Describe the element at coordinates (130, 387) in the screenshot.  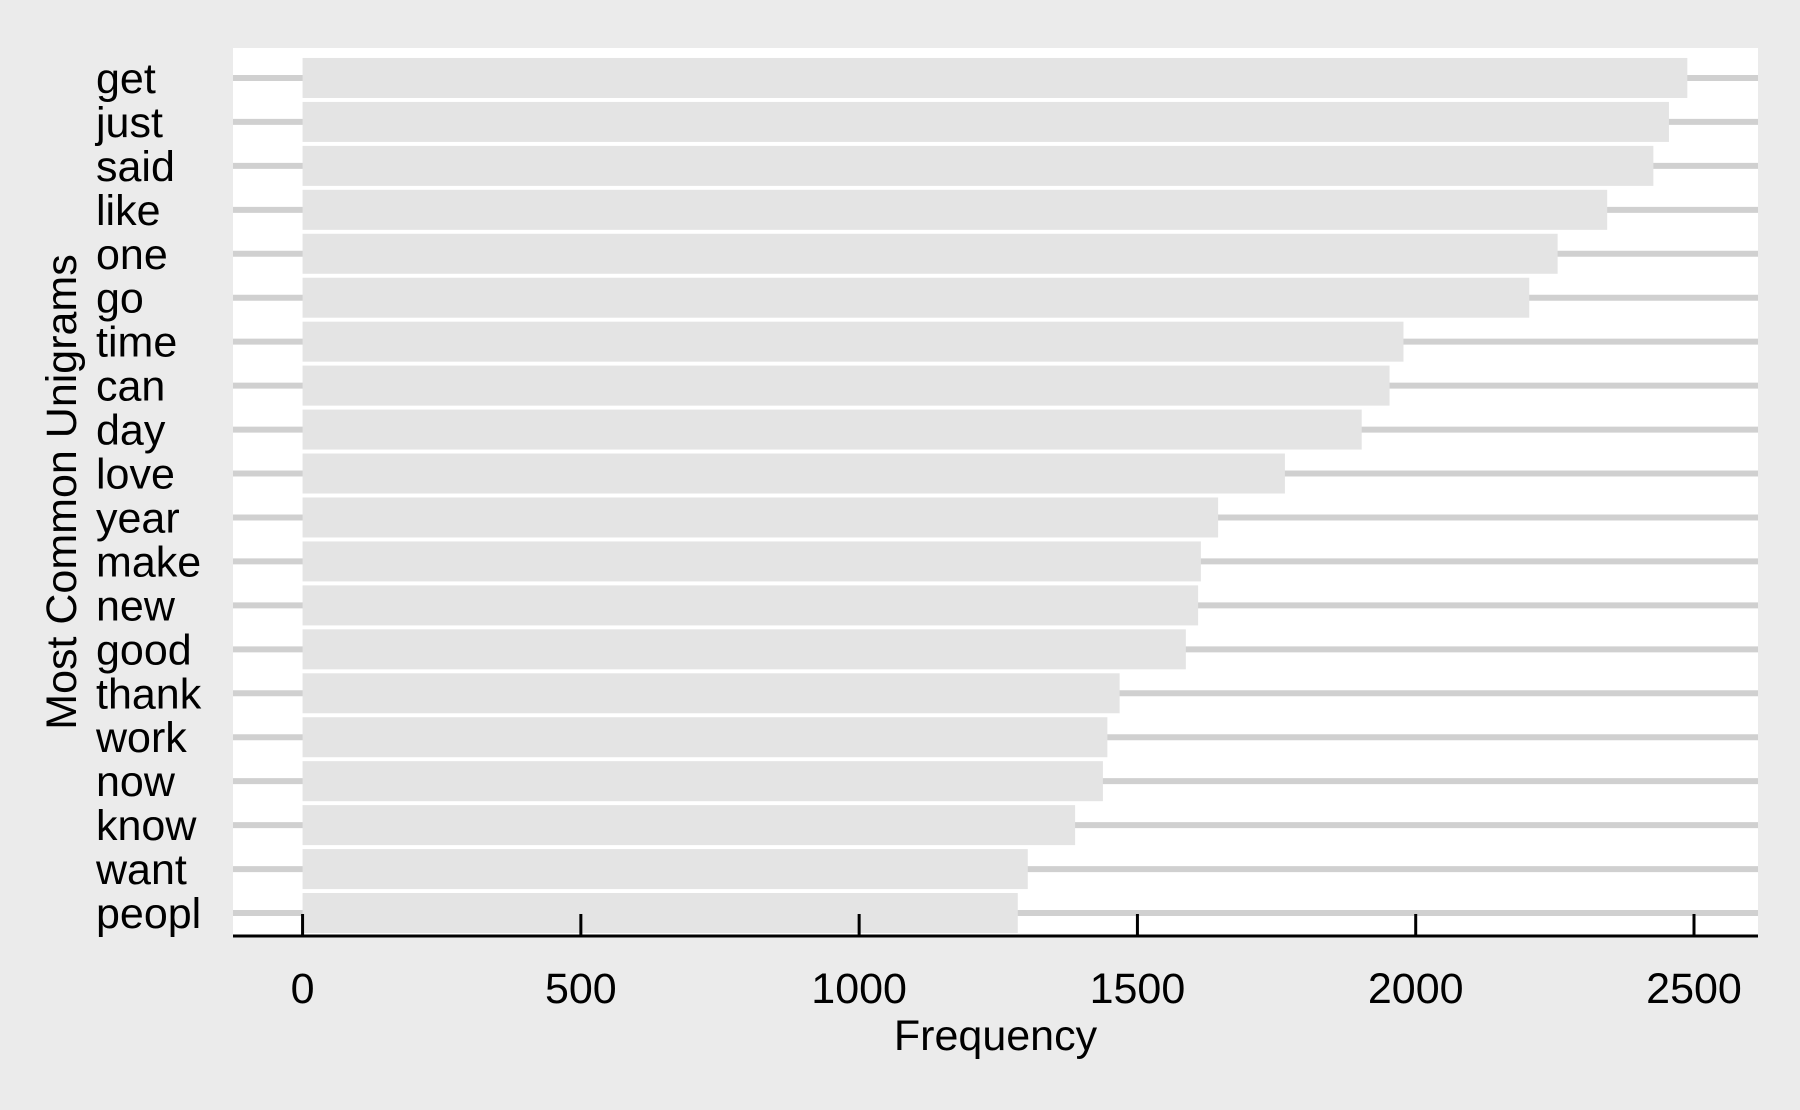
I see `category-label-can: can` at that location.